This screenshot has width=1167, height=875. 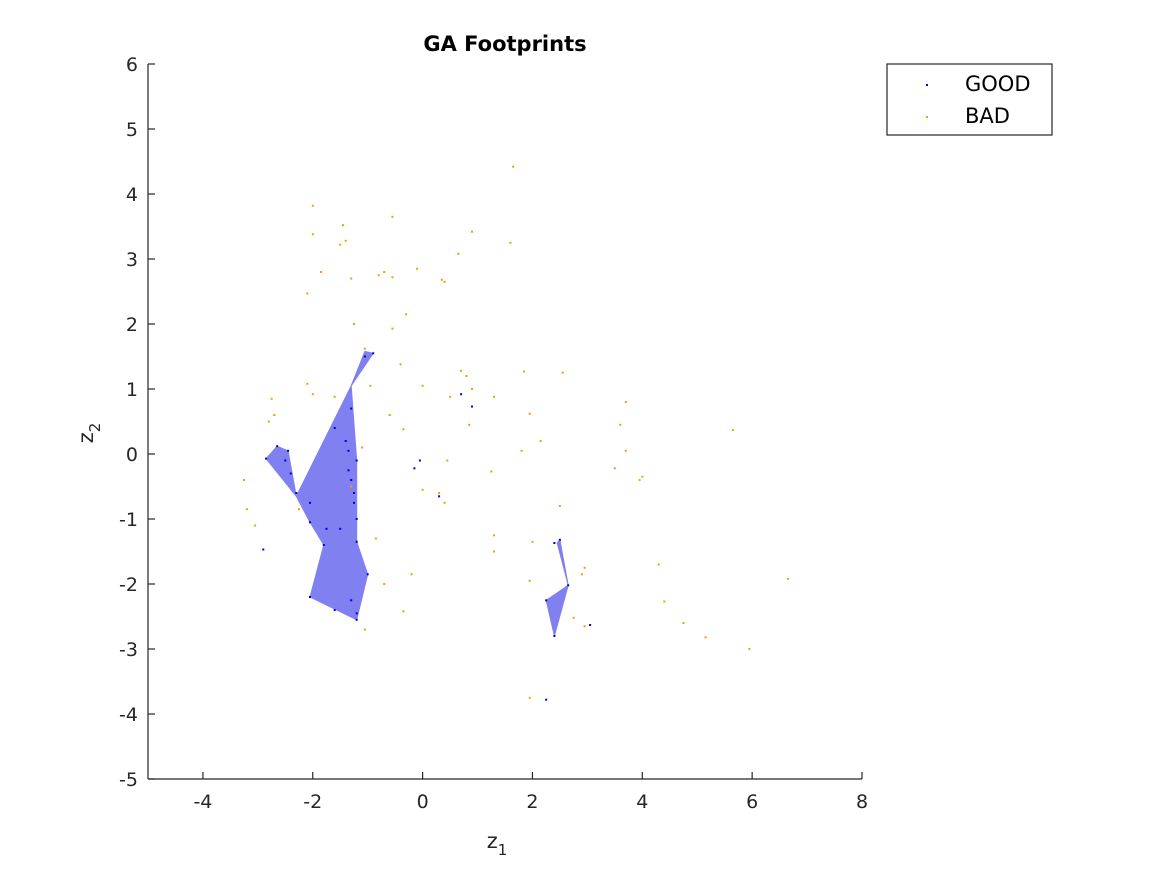 I want to click on y-tick-label: -3, so click(x=128, y=650).